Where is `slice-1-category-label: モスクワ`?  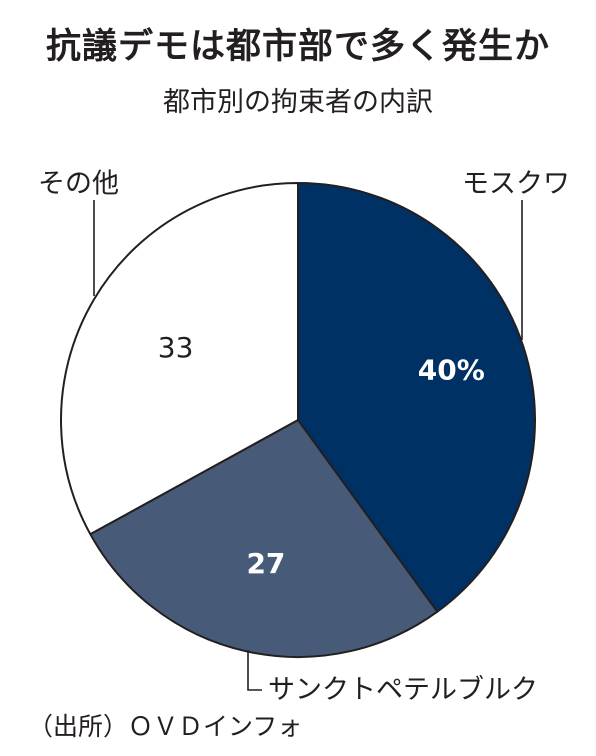
slice-1-category-label: モスクワ is located at coordinates (516, 184).